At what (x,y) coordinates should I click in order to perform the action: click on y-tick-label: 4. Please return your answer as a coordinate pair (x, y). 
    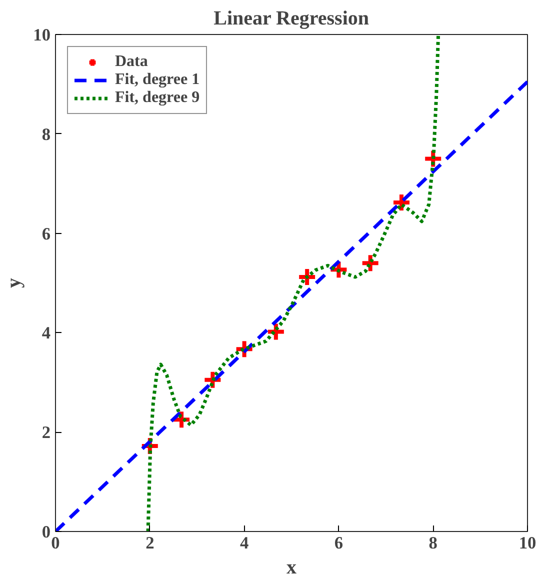
    Looking at the image, I should click on (46, 333).